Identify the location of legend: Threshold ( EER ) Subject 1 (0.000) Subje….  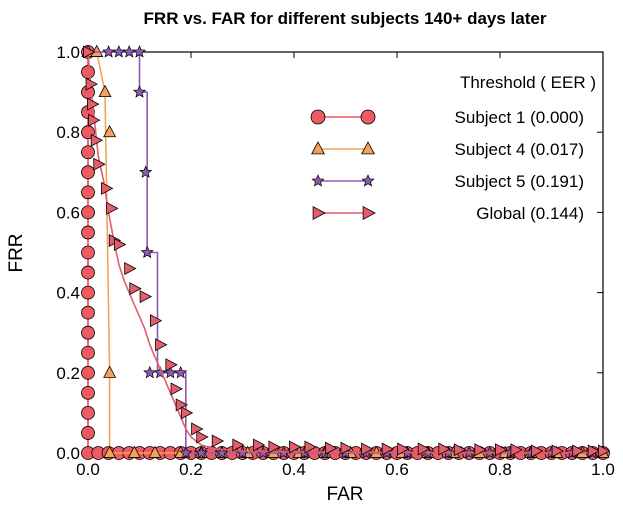
(453, 148).